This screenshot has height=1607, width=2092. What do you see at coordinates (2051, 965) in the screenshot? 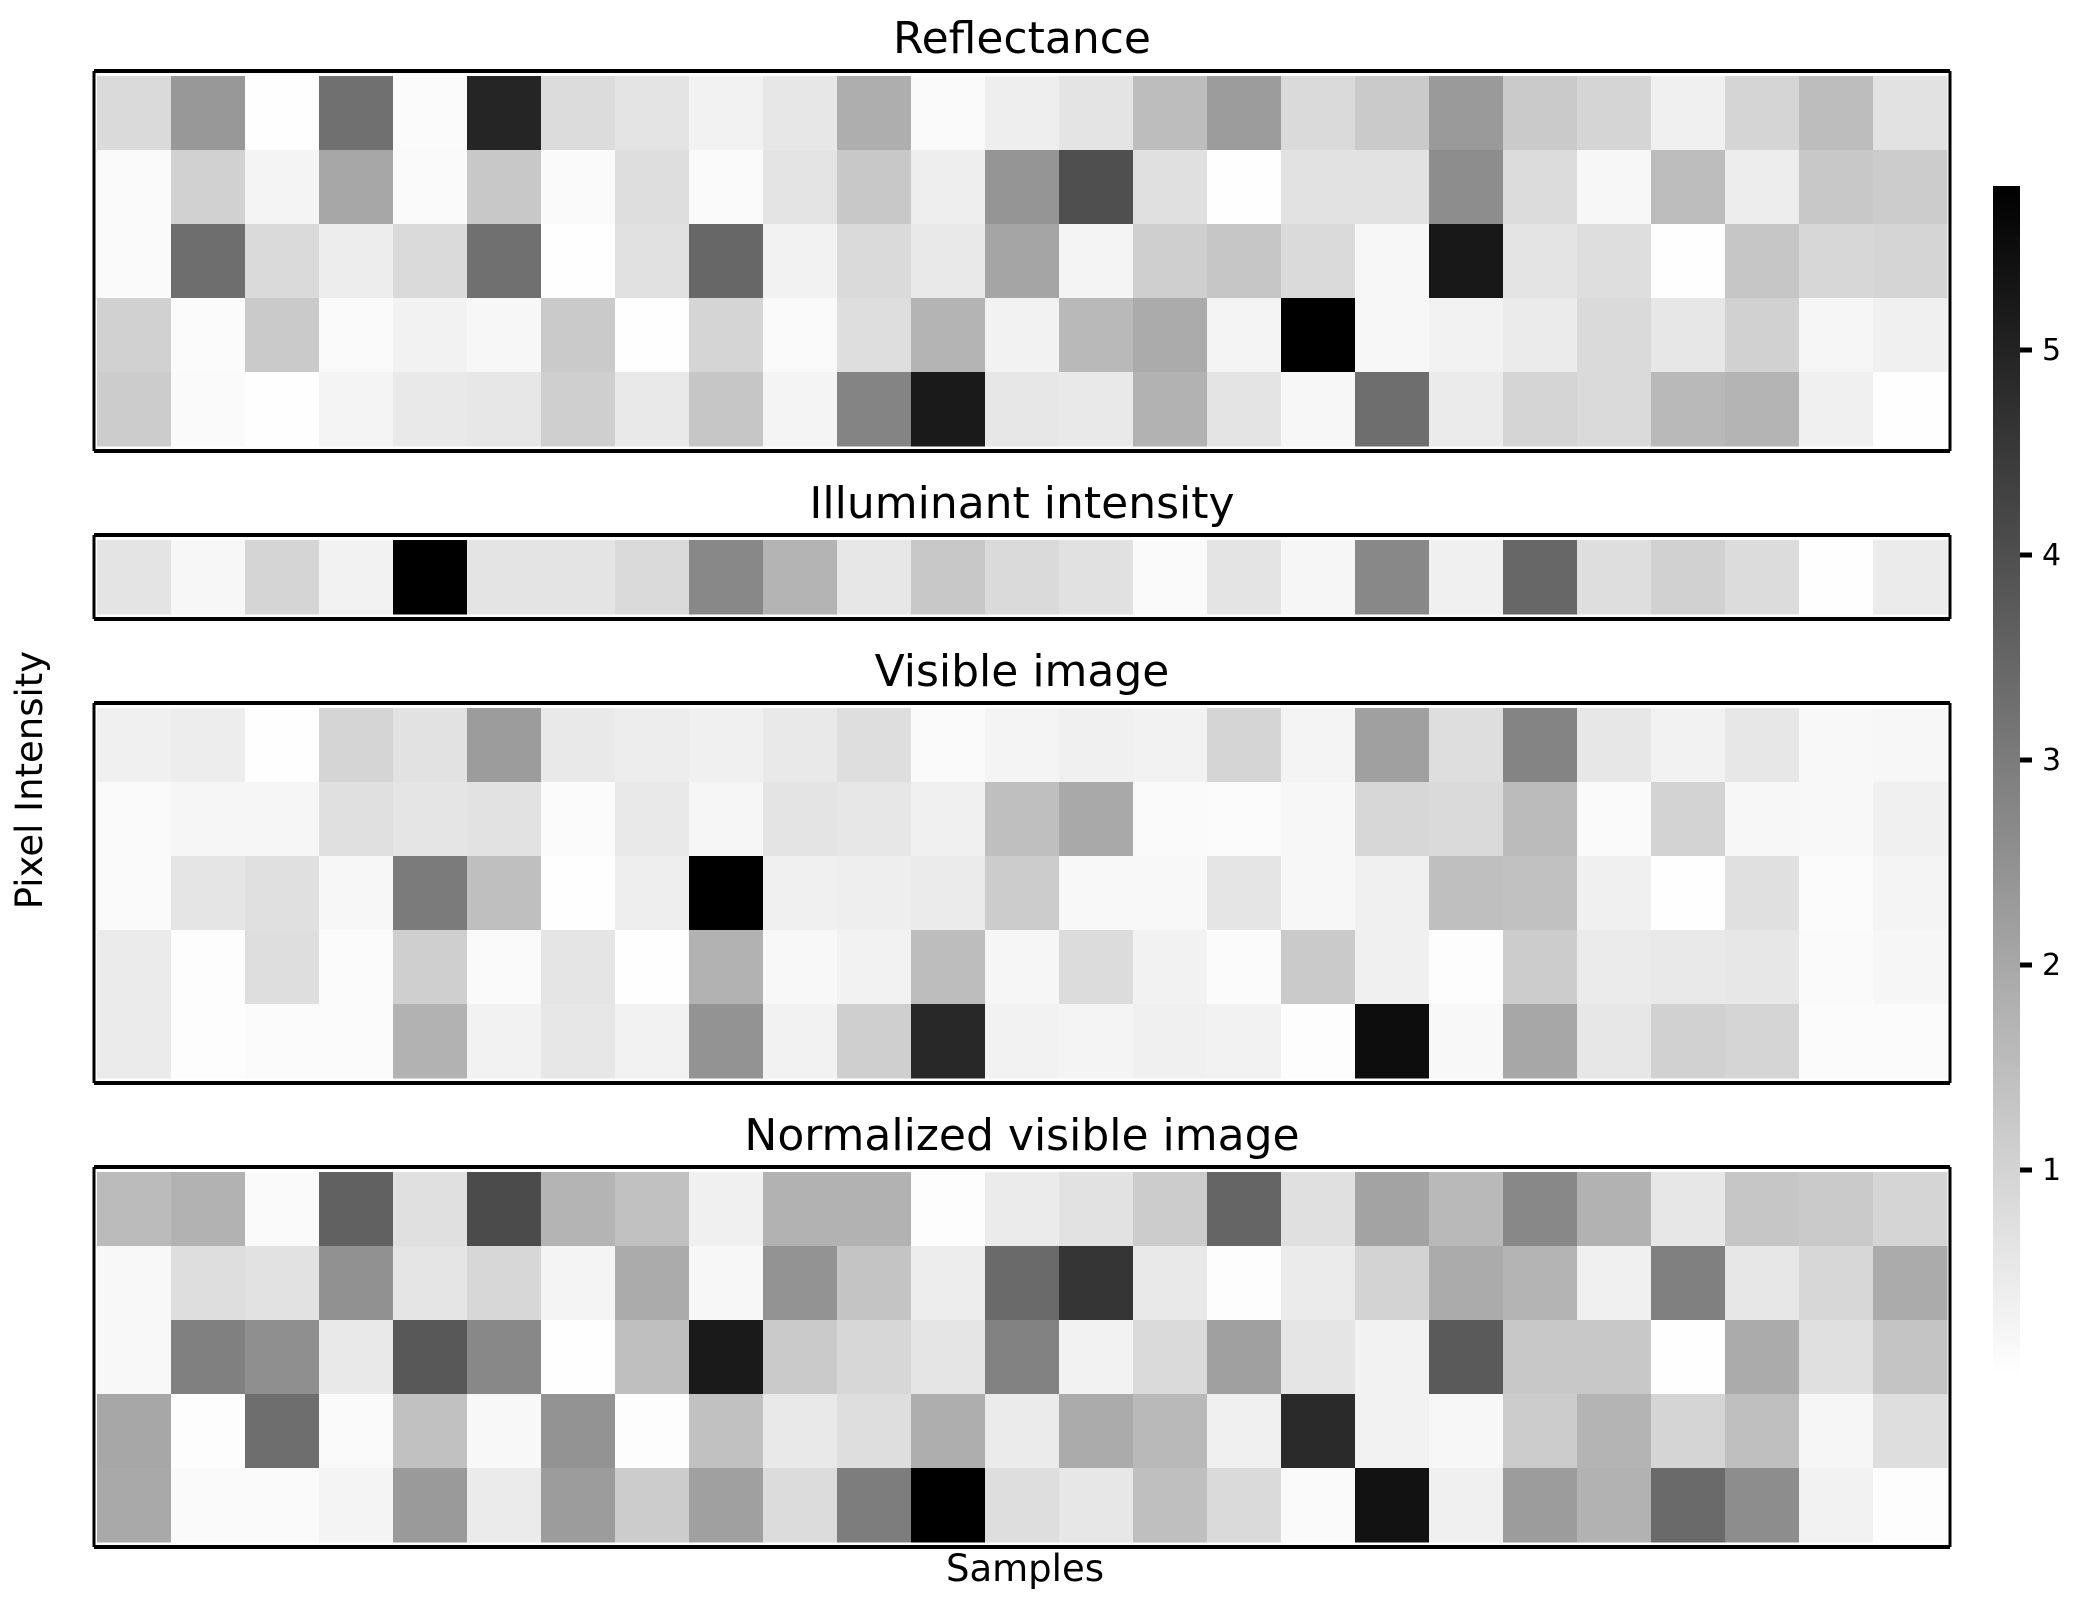
I see `colorbar-tick-label: 2` at bounding box center [2051, 965].